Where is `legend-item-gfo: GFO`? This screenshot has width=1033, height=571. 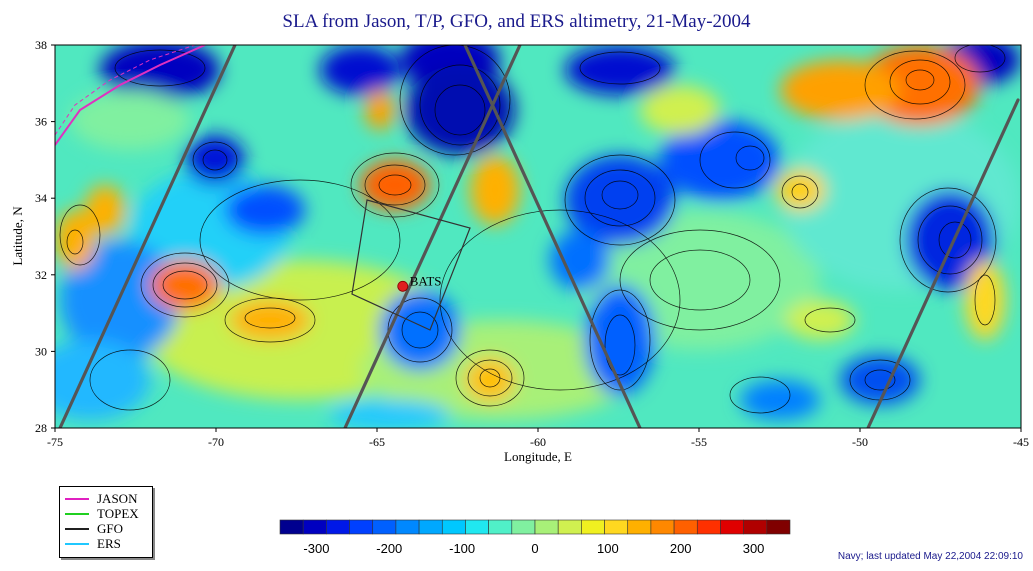 legend-item-gfo: GFO is located at coordinates (106, 528).